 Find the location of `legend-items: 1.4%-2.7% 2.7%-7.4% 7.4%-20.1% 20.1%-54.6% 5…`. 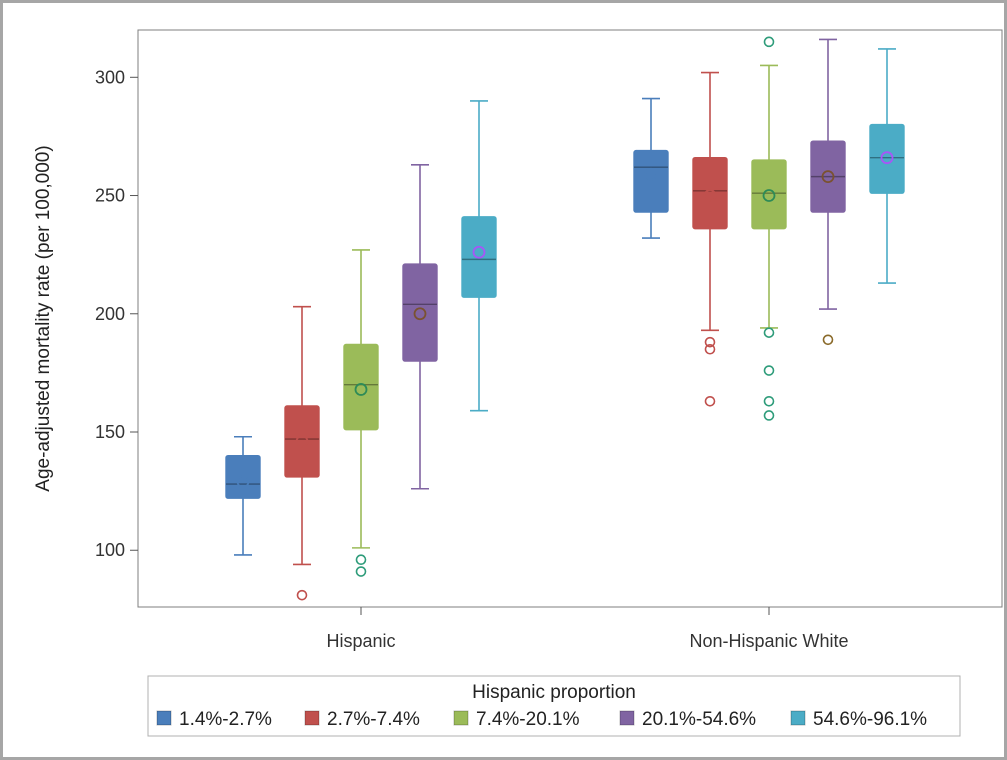

legend-items: 1.4%-2.7% 2.7%-7.4% 7.4%-20.1% 20.1%-54.6% 5… is located at coordinates (541, 719).